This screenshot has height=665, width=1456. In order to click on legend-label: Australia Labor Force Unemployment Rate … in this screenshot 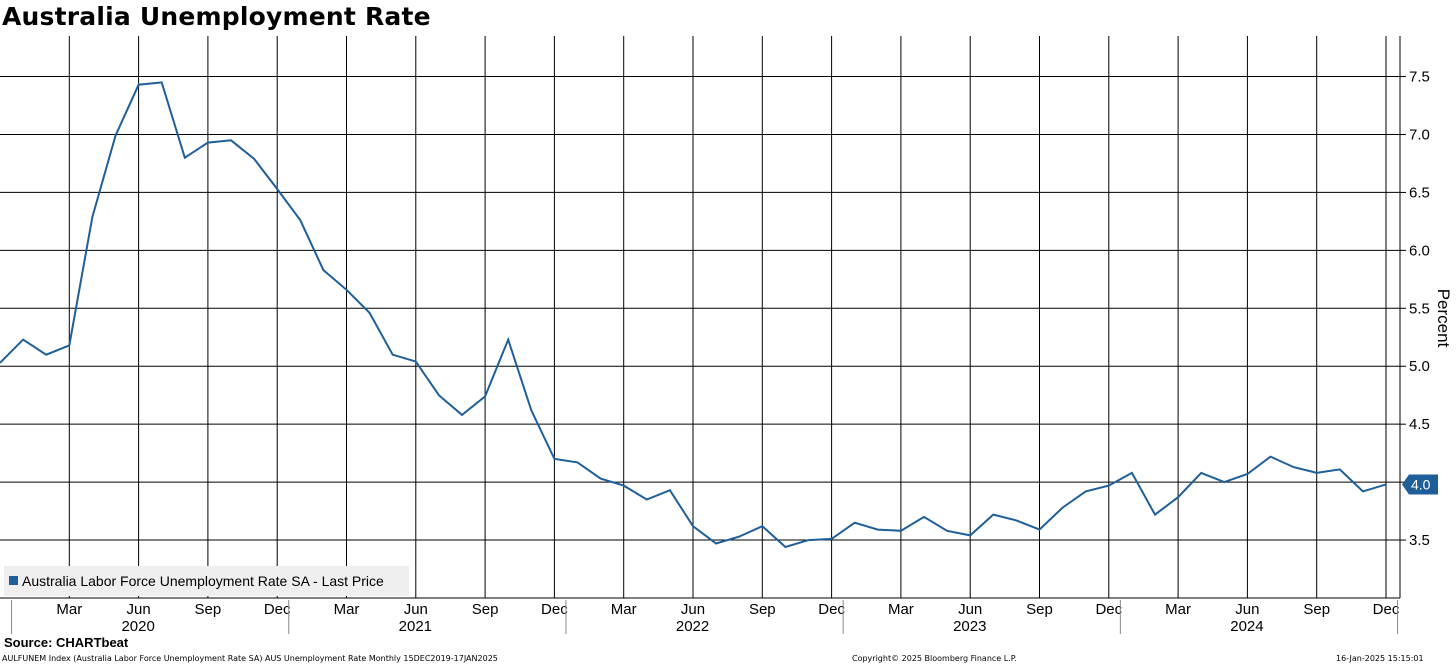, I will do `click(203, 581)`.